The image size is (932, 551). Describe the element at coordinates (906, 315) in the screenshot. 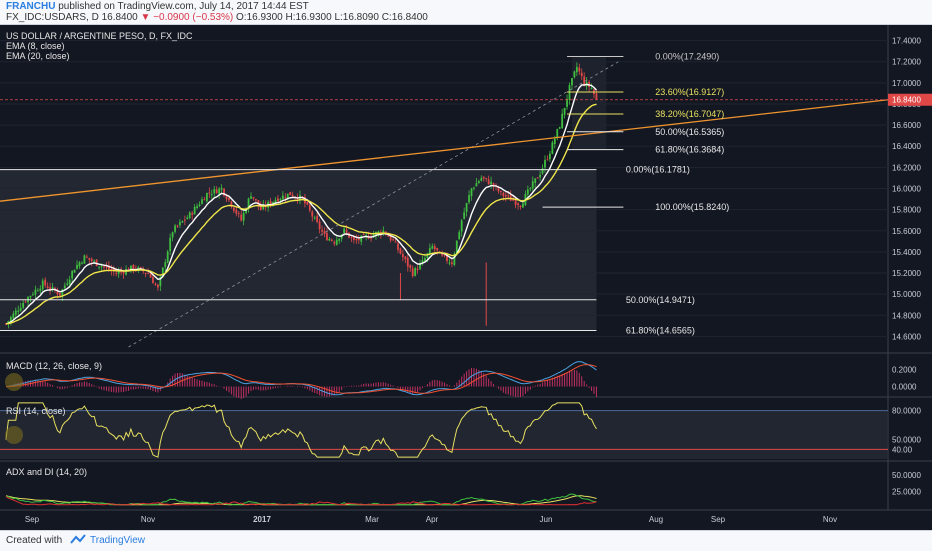

I see `price-tick-label: 14.8000` at that location.